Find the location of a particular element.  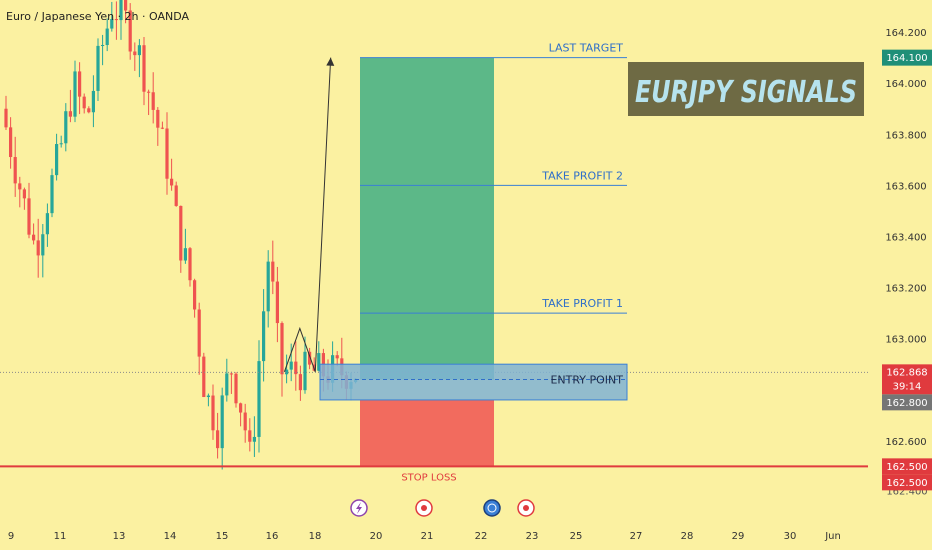

projection is located at coordinates (309, 215).